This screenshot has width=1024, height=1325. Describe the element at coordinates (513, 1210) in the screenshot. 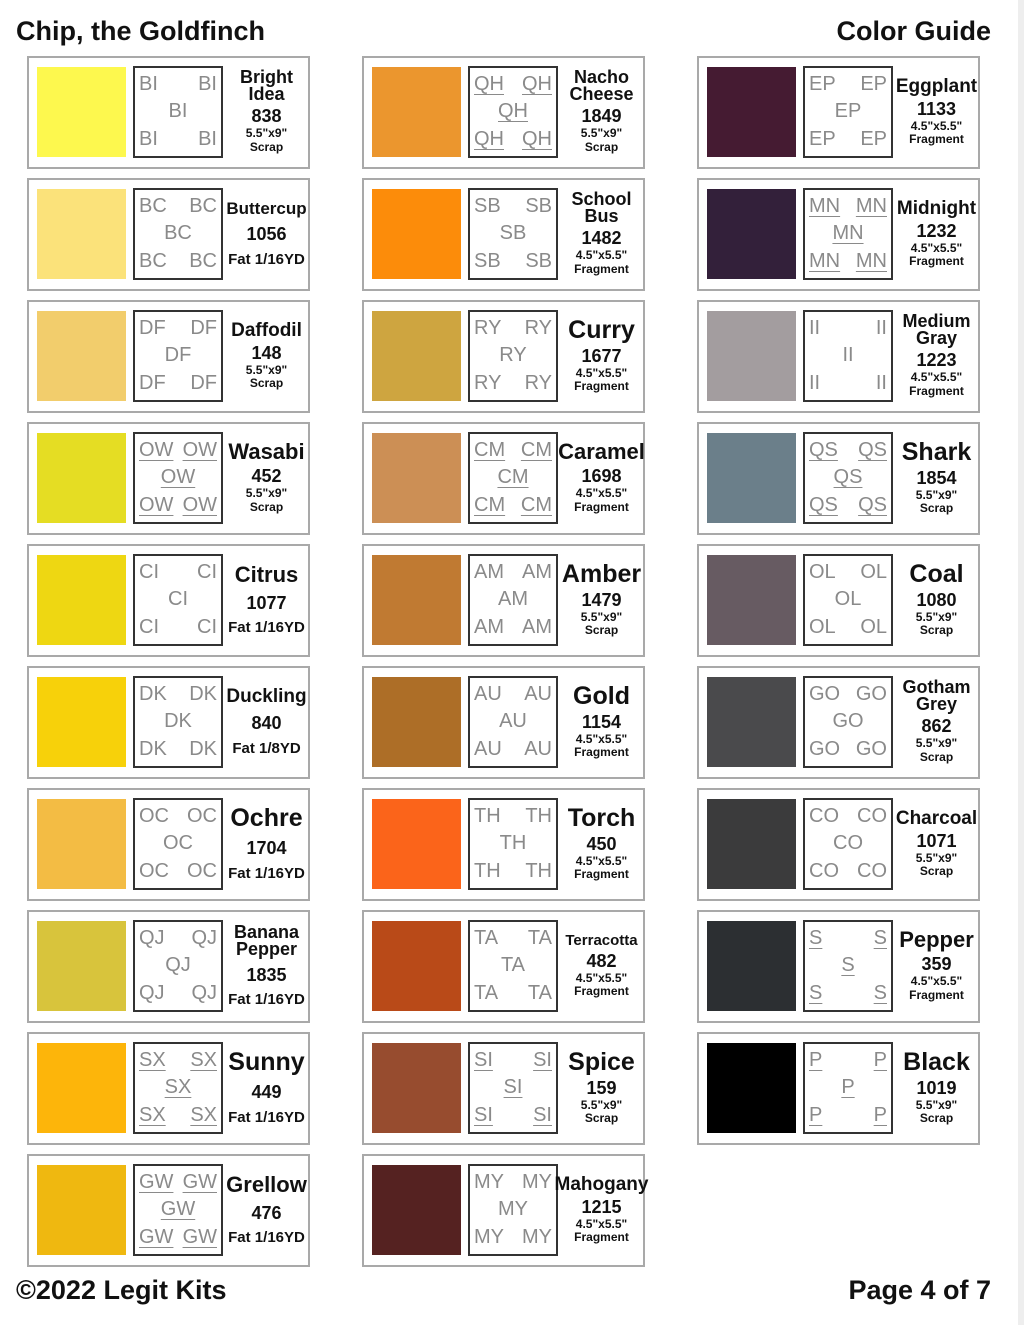

I see `code-box: MY MY MY MY MY` at that location.